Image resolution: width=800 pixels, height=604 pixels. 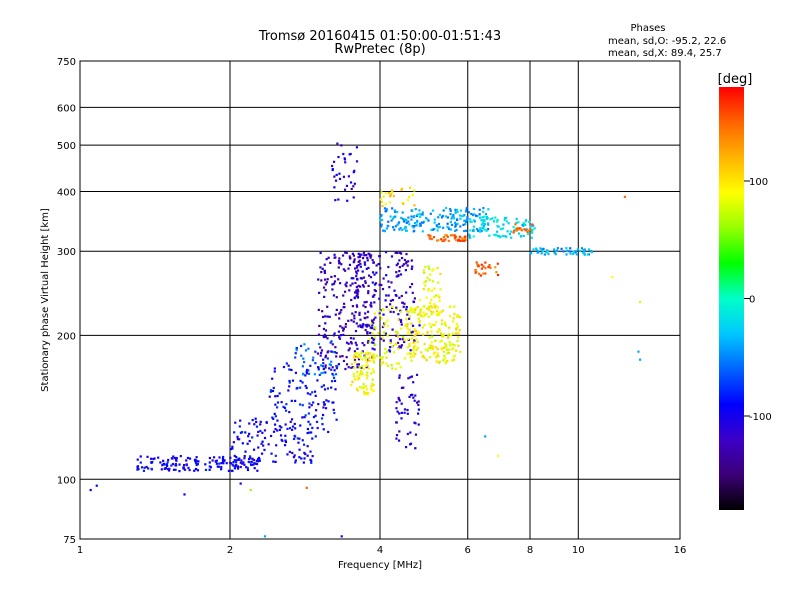 I want to click on y-tick-label: 500, so click(x=66, y=146).